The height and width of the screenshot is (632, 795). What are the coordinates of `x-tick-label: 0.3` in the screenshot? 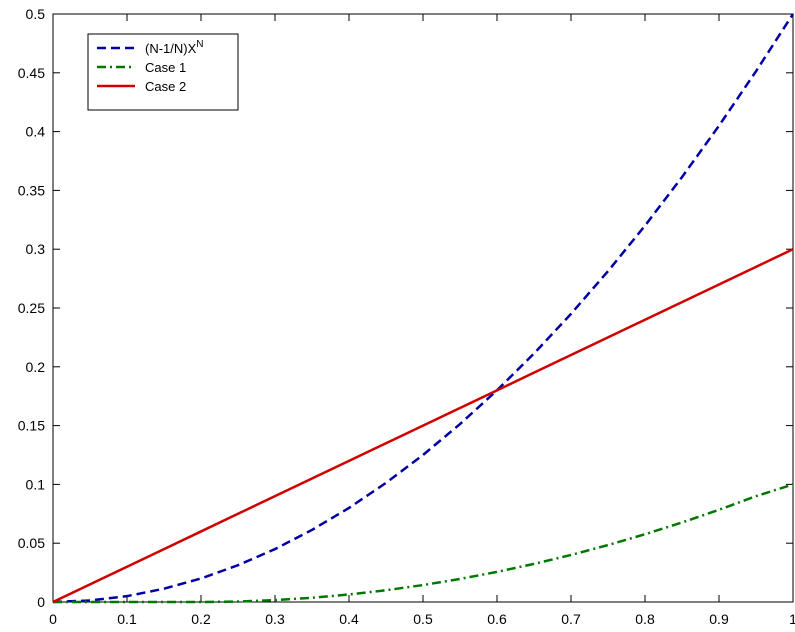 It's located at (275, 619).